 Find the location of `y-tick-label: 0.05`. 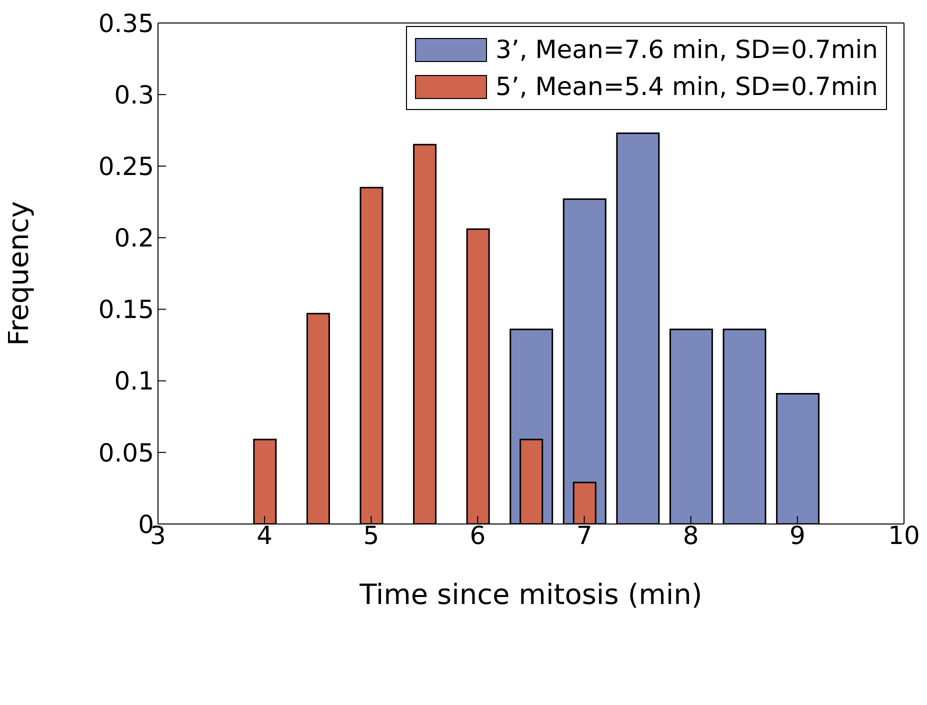

y-tick-label: 0.05 is located at coordinates (126, 453).